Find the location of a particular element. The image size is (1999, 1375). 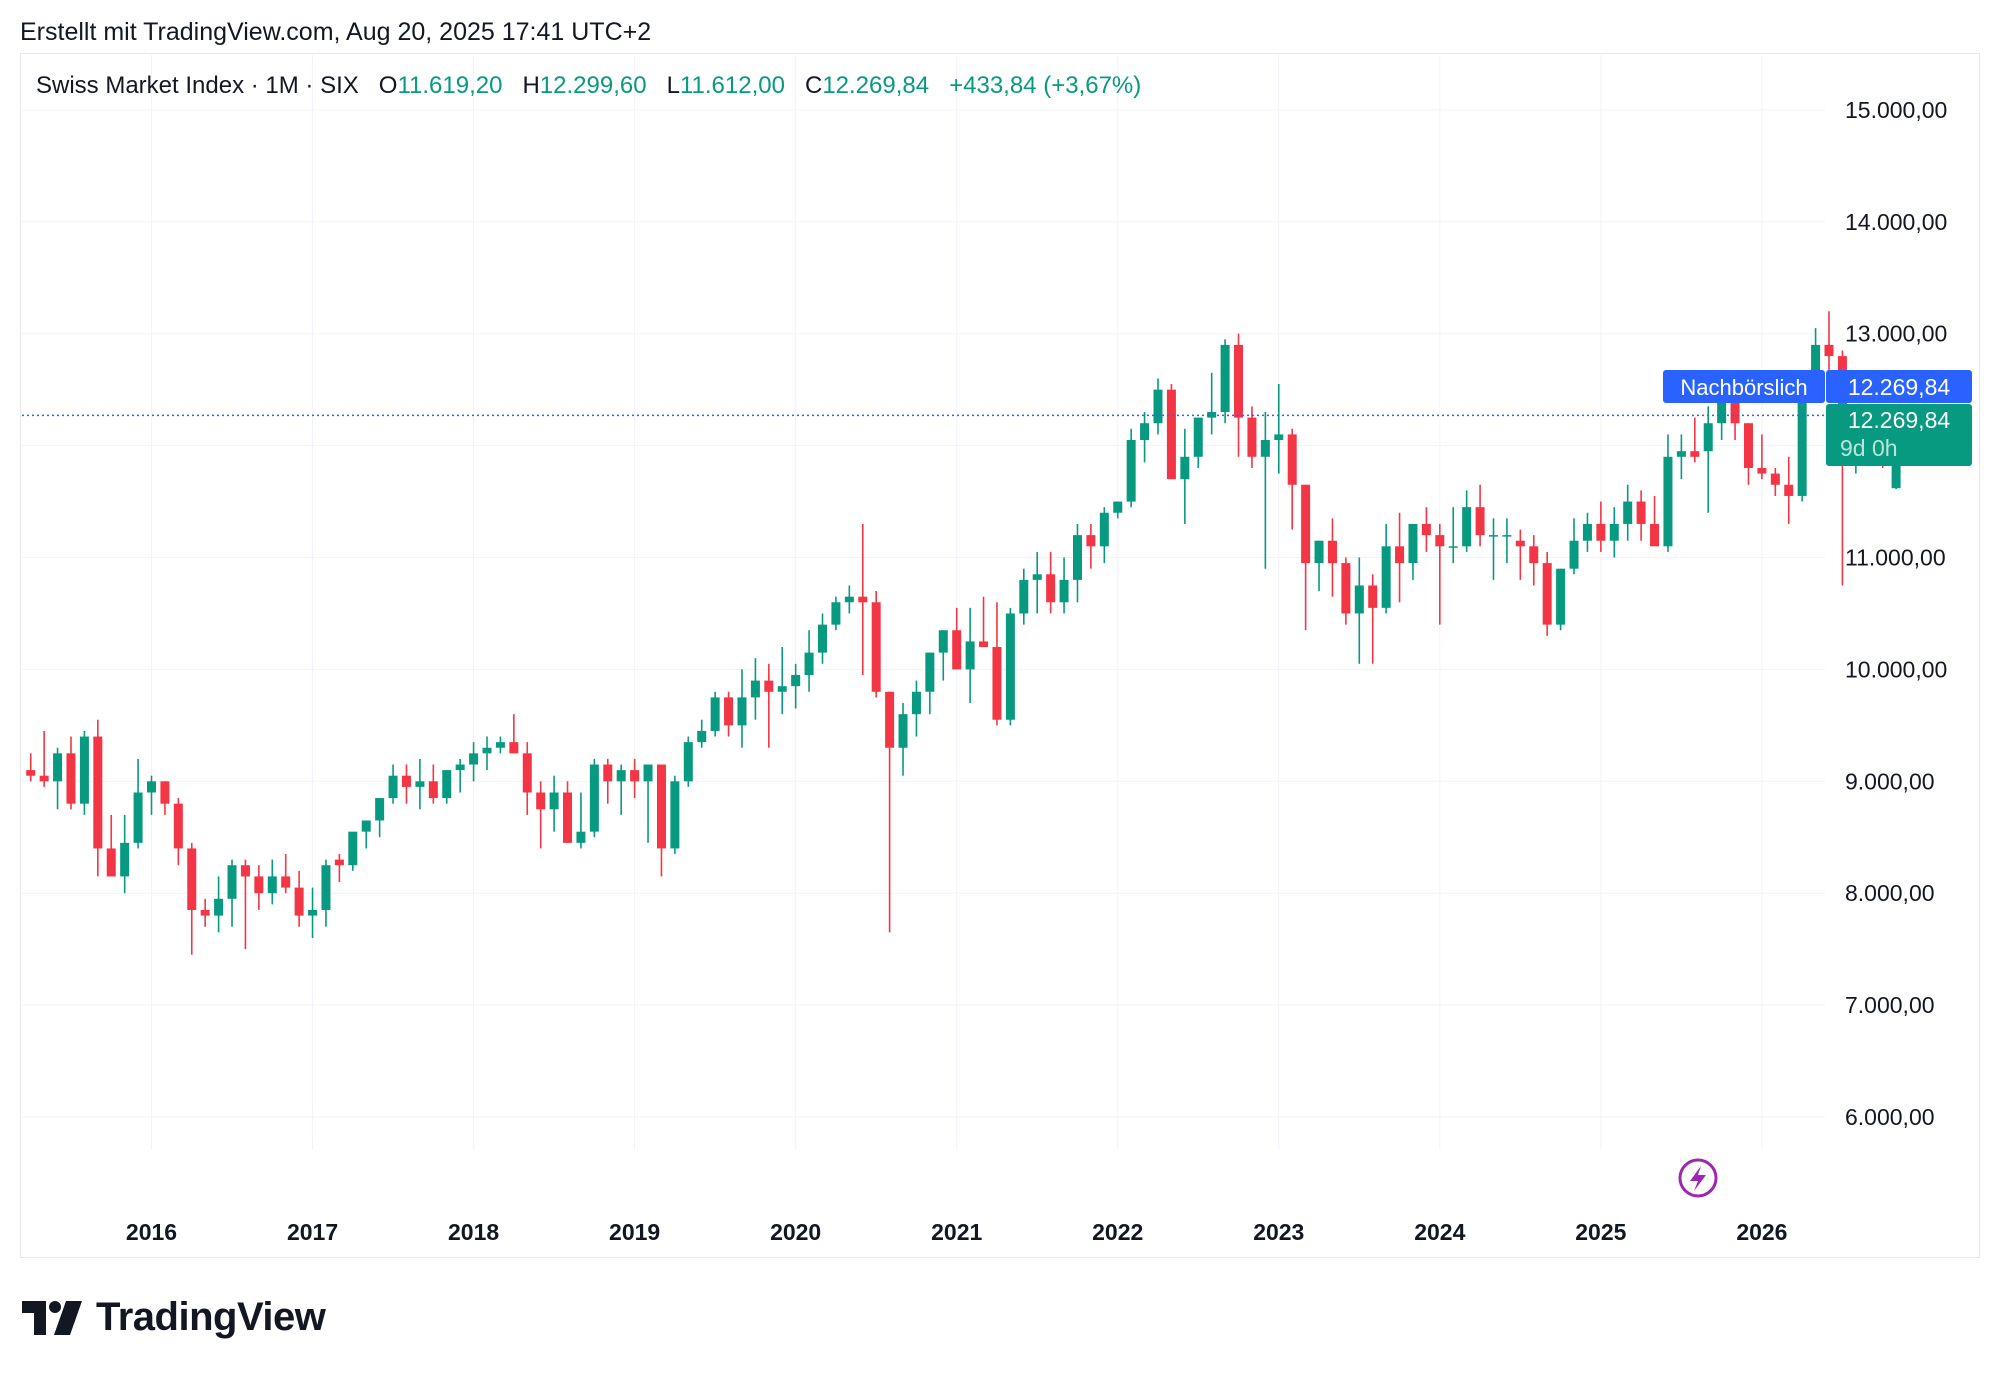

tradingview-logo: TradingView is located at coordinates (174, 1317).